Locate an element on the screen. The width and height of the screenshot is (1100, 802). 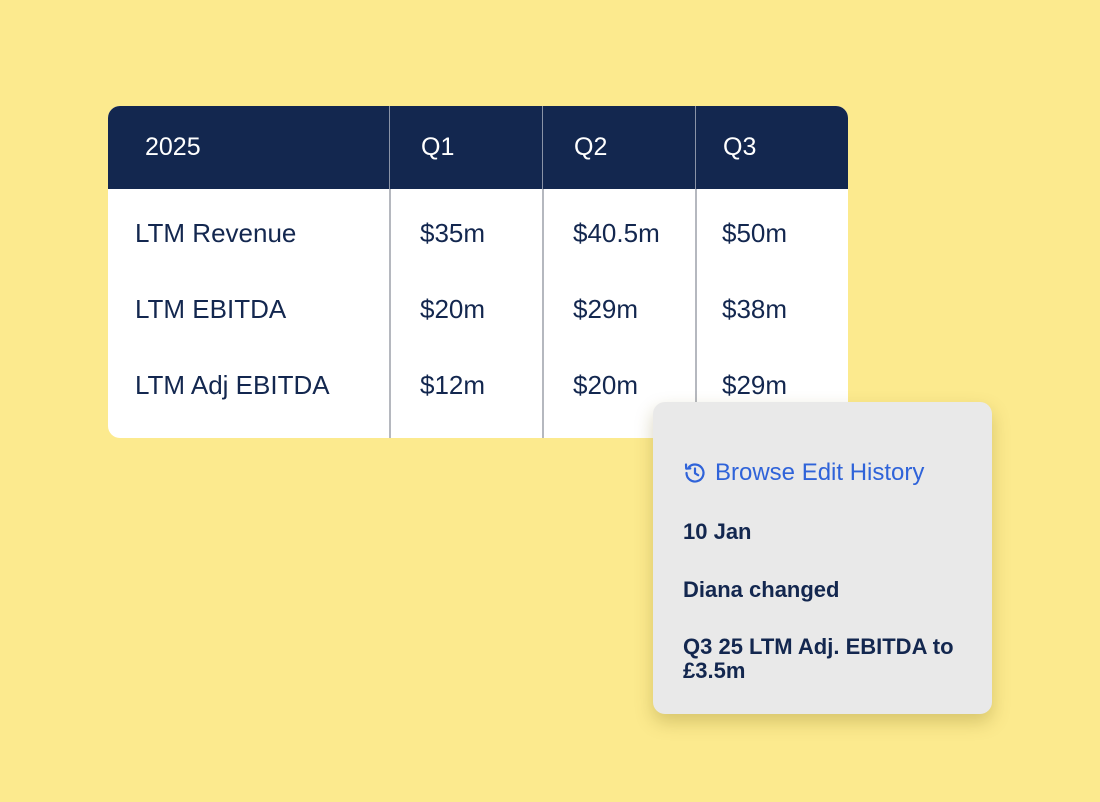
browse-edit-history-link: Browse Edit History is located at coordinates (803, 473).